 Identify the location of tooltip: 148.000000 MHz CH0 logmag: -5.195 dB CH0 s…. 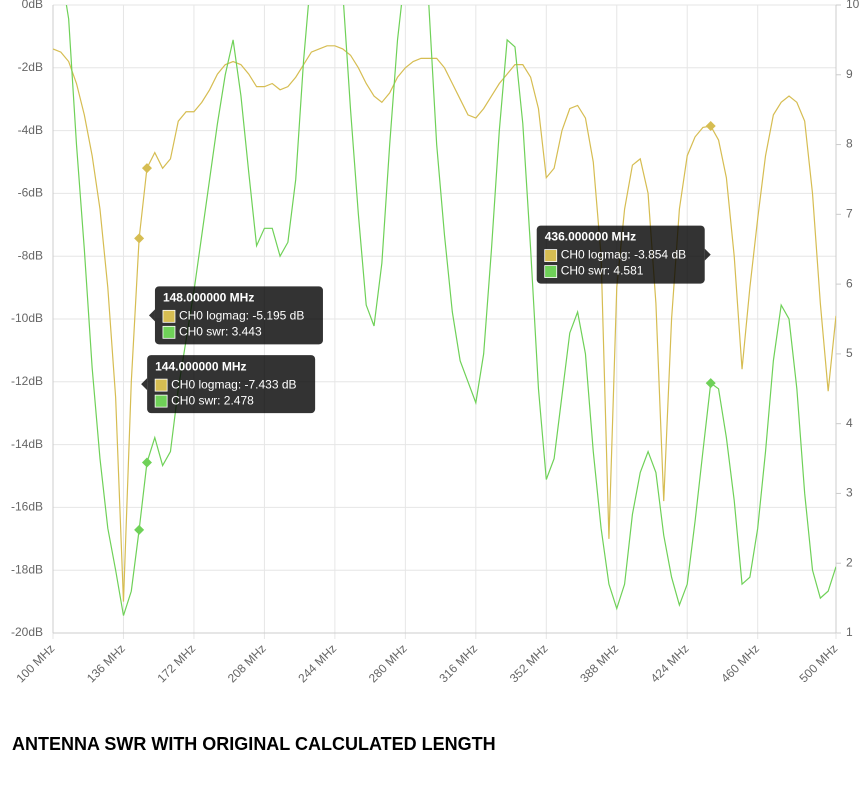
(235, 315).